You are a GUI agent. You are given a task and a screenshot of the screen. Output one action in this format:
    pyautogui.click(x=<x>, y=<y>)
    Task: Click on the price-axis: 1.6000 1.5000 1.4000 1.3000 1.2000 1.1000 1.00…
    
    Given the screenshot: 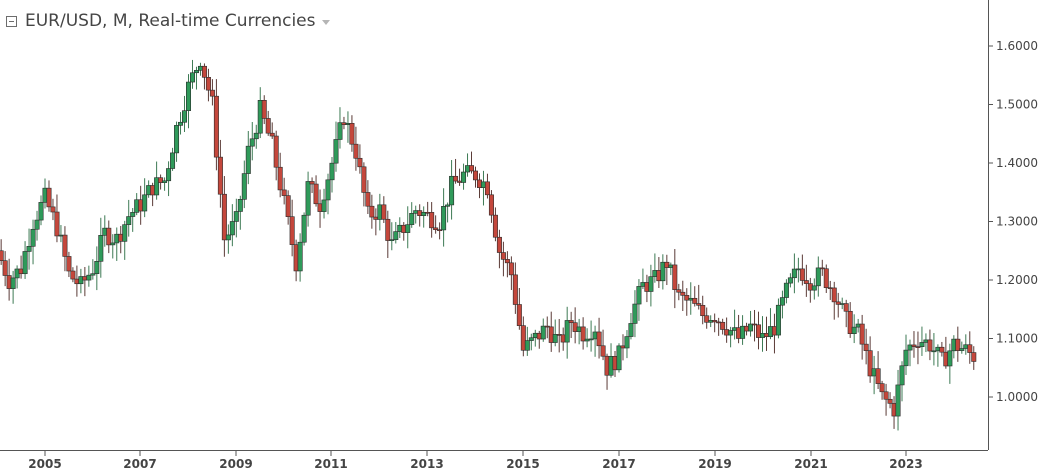 What is the action you would take?
    pyautogui.click(x=1013, y=225)
    